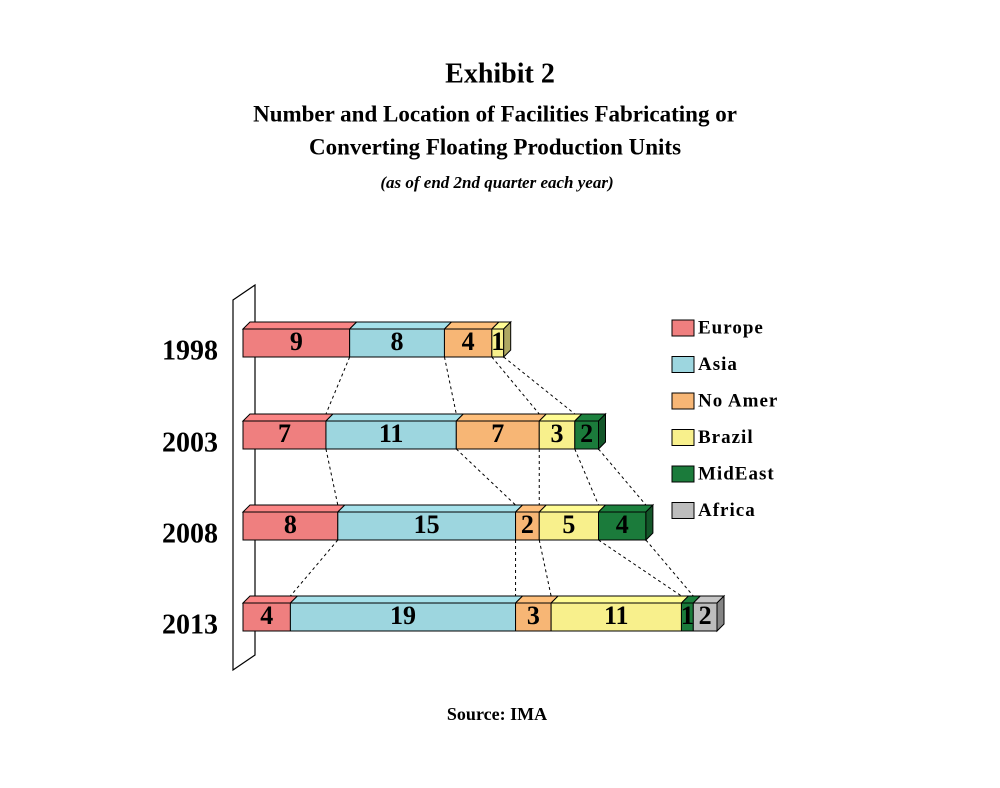  I want to click on data-label: 9, so click(296, 341).